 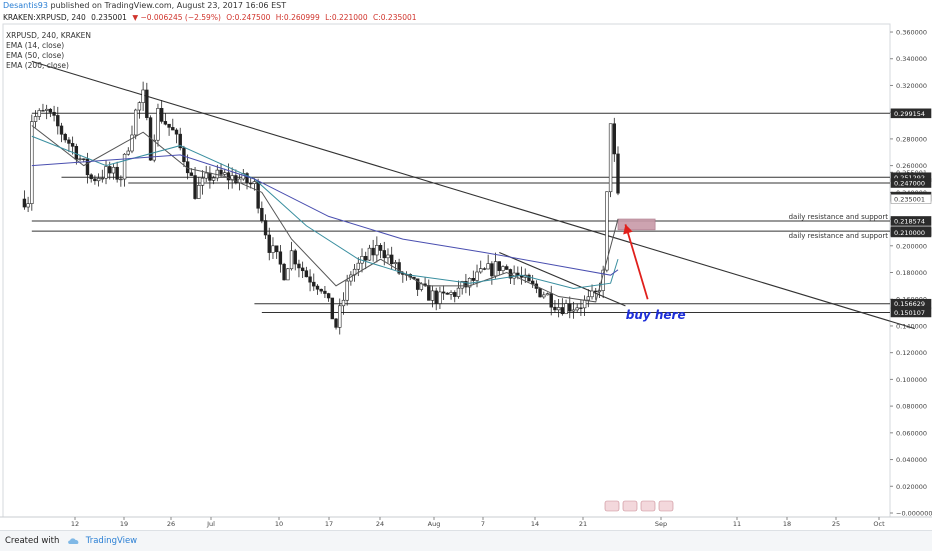 What do you see at coordinates (346, 17) in the screenshot?
I see `low-value: L:0.221000` at bounding box center [346, 17].